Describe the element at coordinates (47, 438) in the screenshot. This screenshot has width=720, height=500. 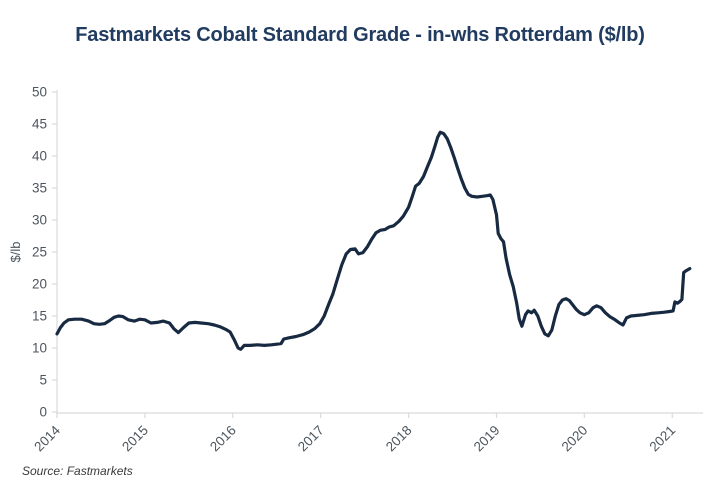
I see `x-tick-label: 2014` at that location.